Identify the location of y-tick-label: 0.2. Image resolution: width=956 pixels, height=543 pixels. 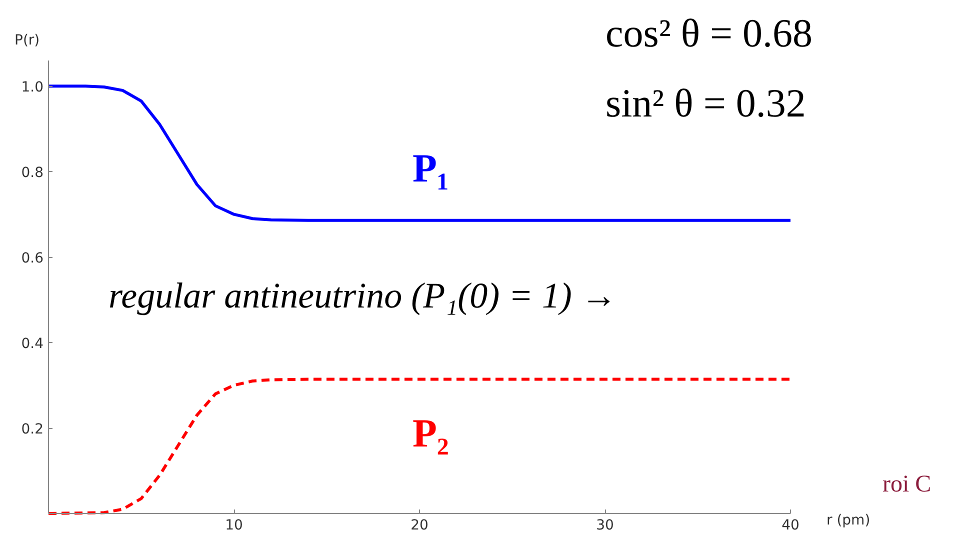
(32, 430).